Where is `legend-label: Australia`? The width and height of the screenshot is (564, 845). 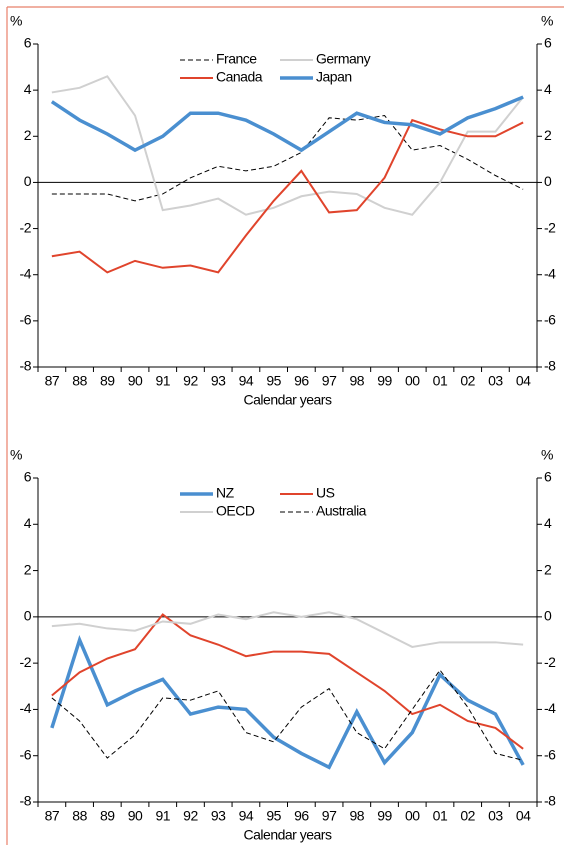
legend-label: Australia is located at coordinates (341, 511).